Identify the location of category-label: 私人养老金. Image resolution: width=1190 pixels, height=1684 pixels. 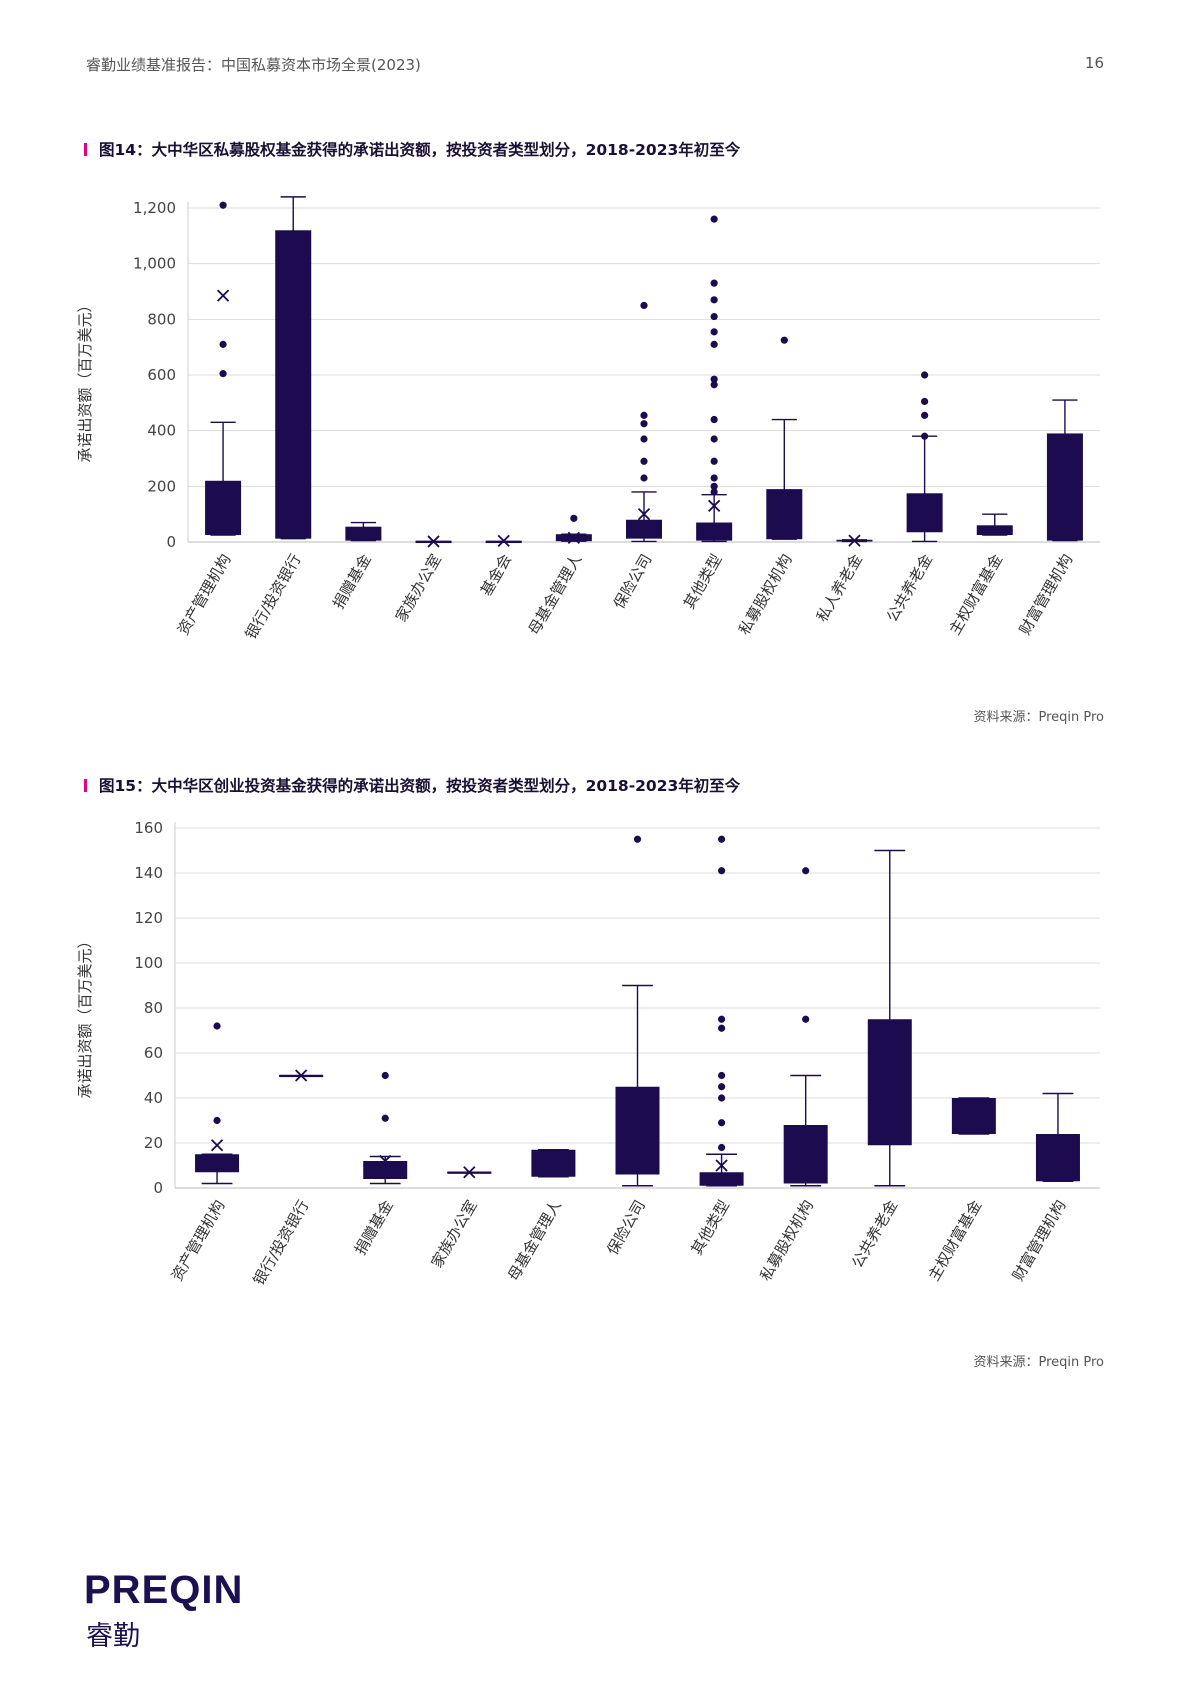
(839, 588).